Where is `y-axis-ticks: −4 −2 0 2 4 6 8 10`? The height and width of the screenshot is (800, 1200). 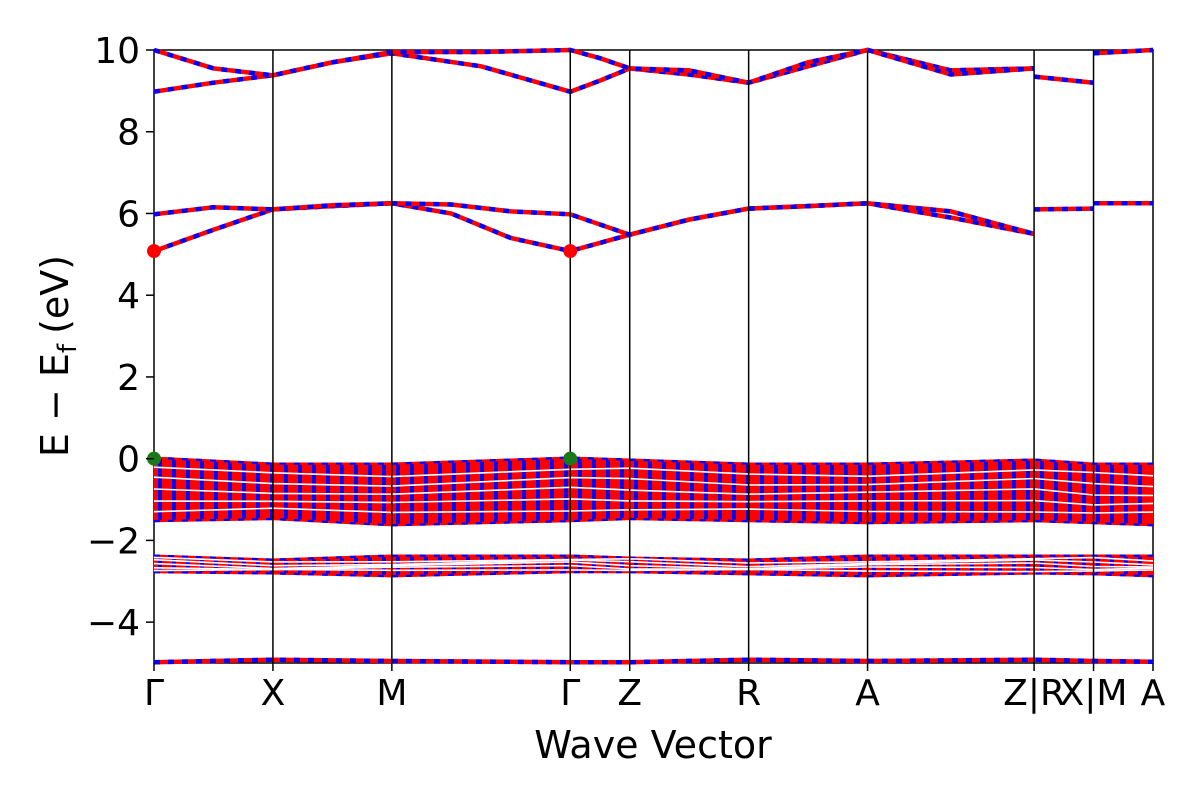
y-axis-ticks: −4 −2 0 2 4 6 8 10 is located at coordinates (120, 337).